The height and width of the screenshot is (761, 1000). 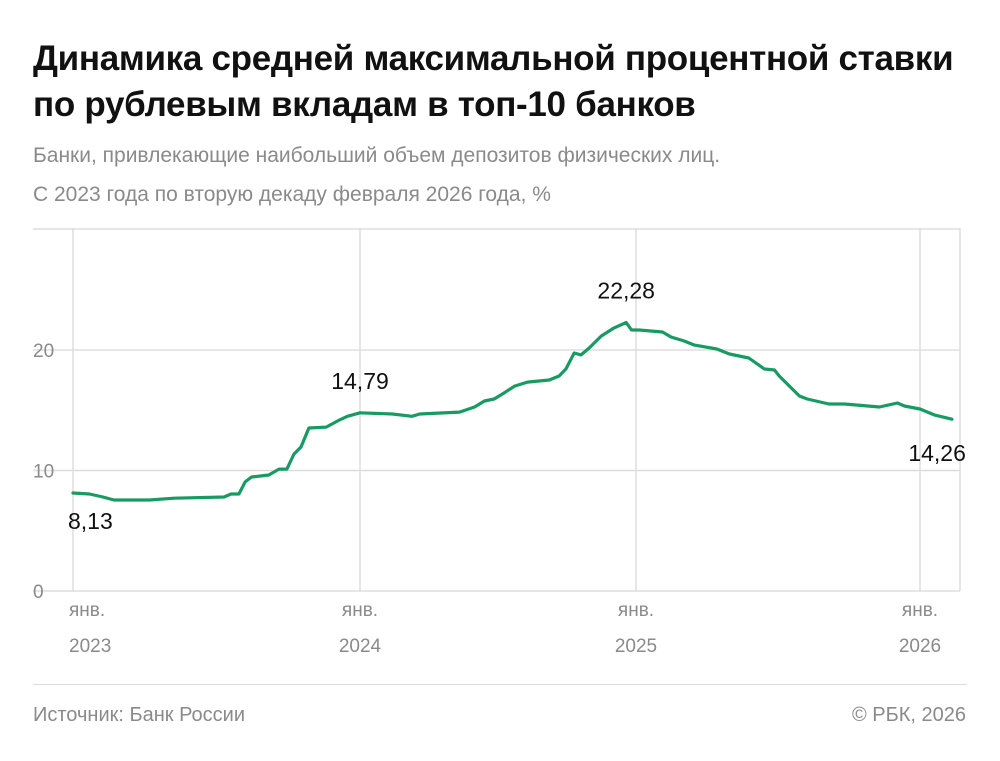 I want to click on y-tick-label: 10, so click(x=43, y=472).